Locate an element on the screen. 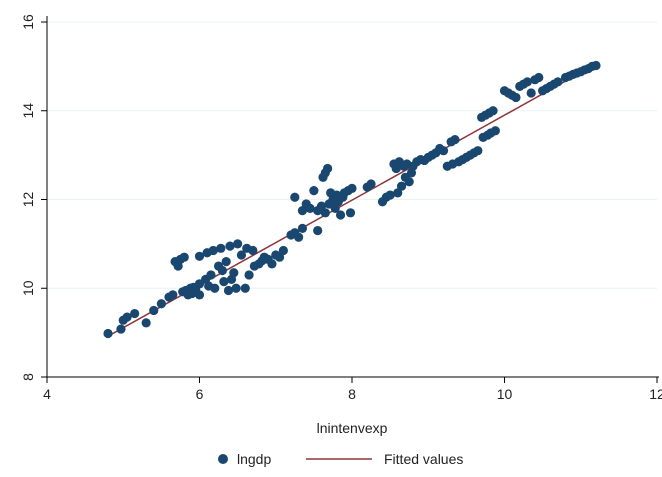 The height and width of the screenshot is (477, 662). y-tick-label-16: 16 is located at coordinates (28, 22).